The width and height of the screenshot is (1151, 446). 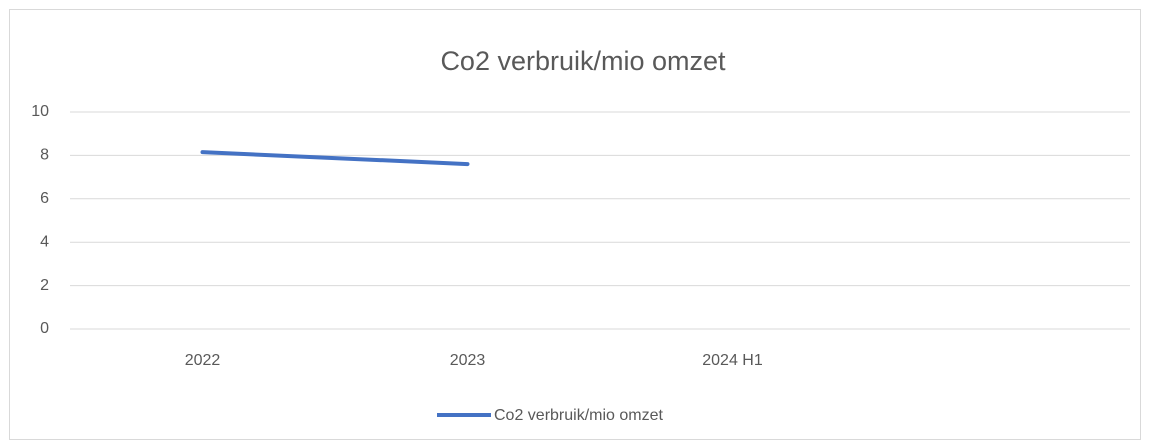 What do you see at coordinates (335, 158) in the screenshot?
I see `series-line` at bounding box center [335, 158].